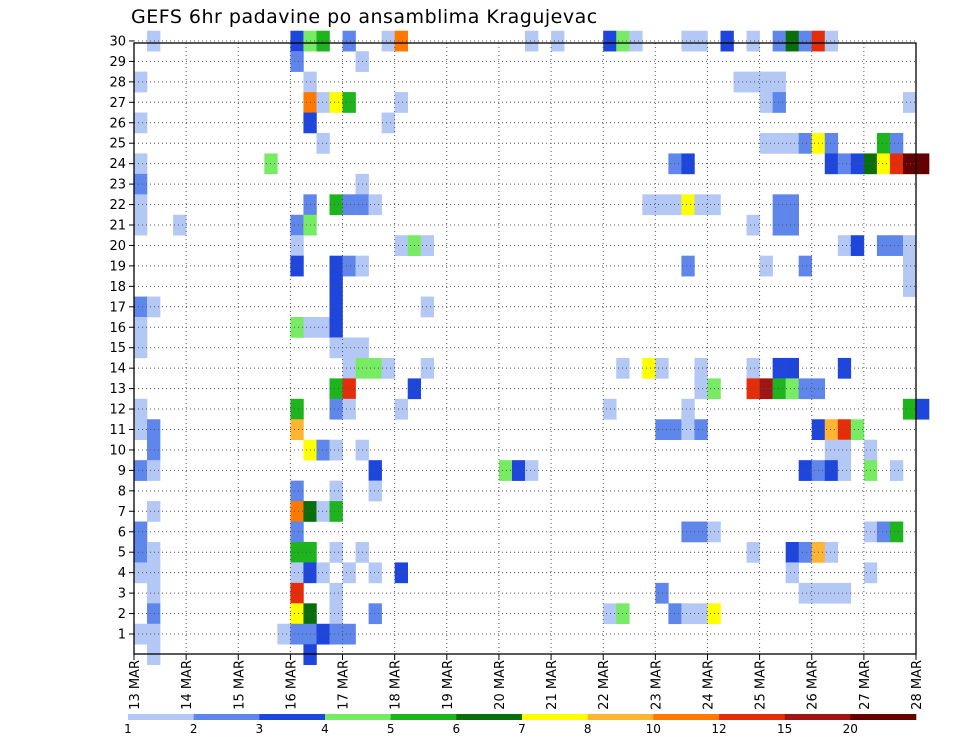 Image resolution: width=960 pixels, height=742 pixels. I want to click on y-tick-label: 1, so click(122, 635).